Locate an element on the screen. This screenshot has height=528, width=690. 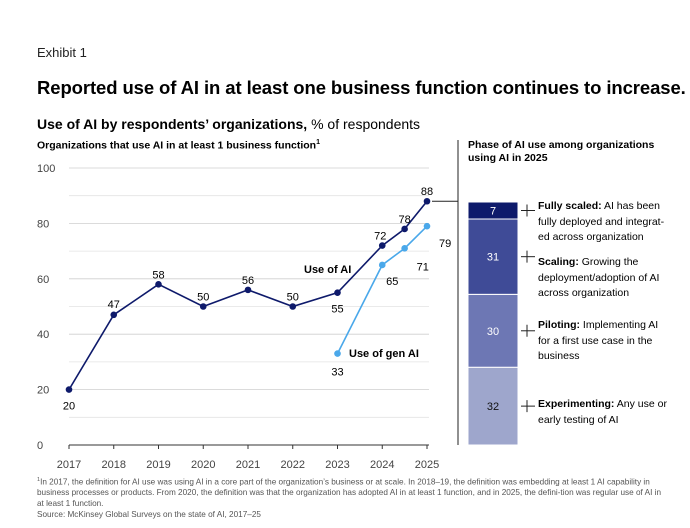
y-axis-ticks: 0 20 40 60 80 100 is located at coordinates (46, 307).